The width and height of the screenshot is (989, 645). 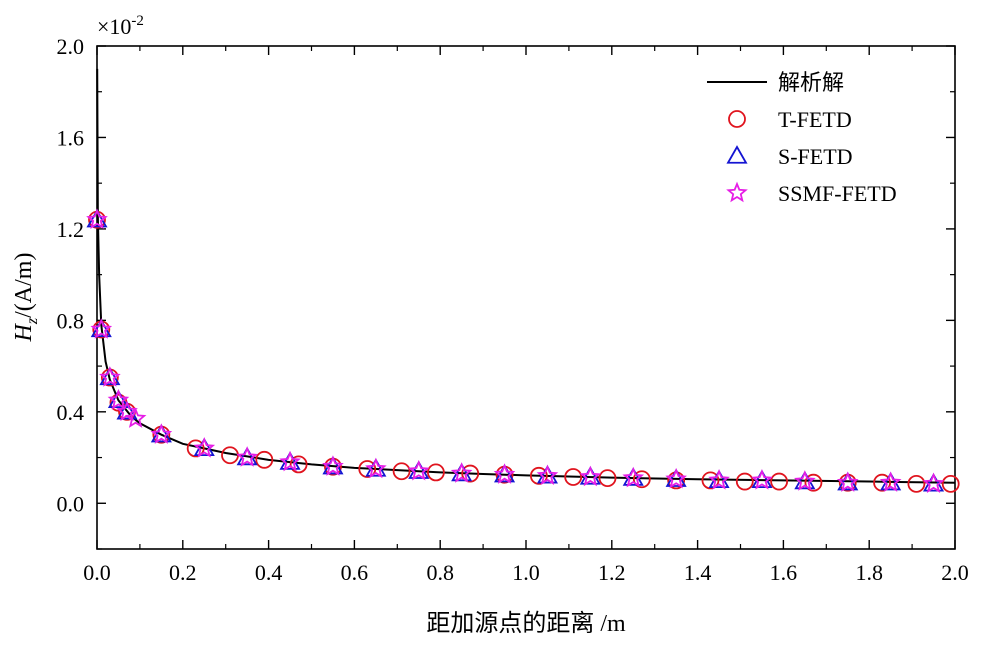 What do you see at coordinates (71, 229) in the screenshot?
I see `y-tick-label: 1.2` at bounding box center [71, 229].